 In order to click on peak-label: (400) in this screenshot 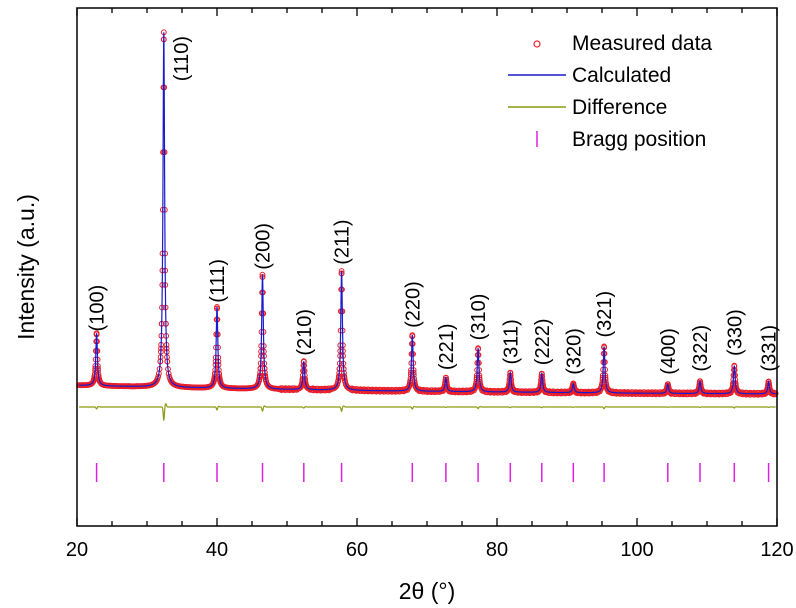, I will do `click(669, 351)`.